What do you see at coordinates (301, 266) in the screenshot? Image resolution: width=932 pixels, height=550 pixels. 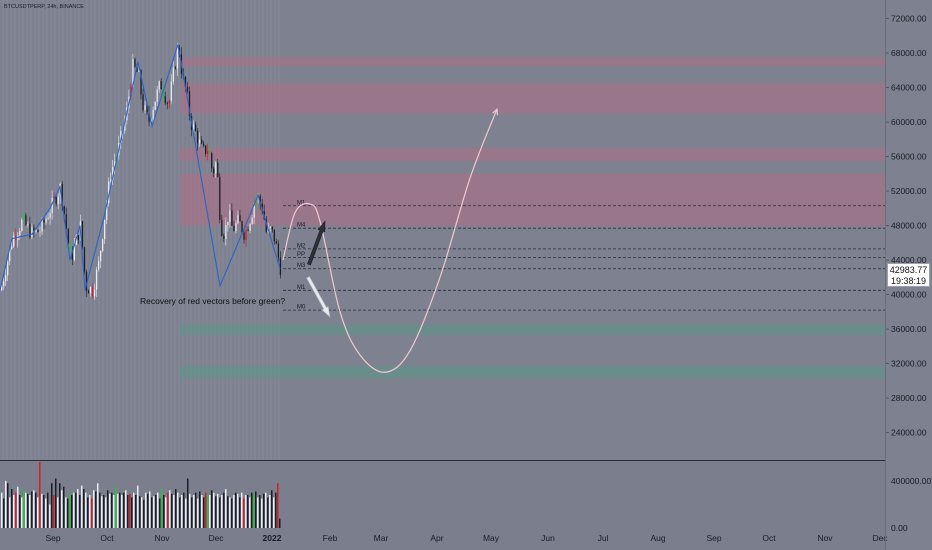 I see `level-label: M3` at bounding box center [301, 266].